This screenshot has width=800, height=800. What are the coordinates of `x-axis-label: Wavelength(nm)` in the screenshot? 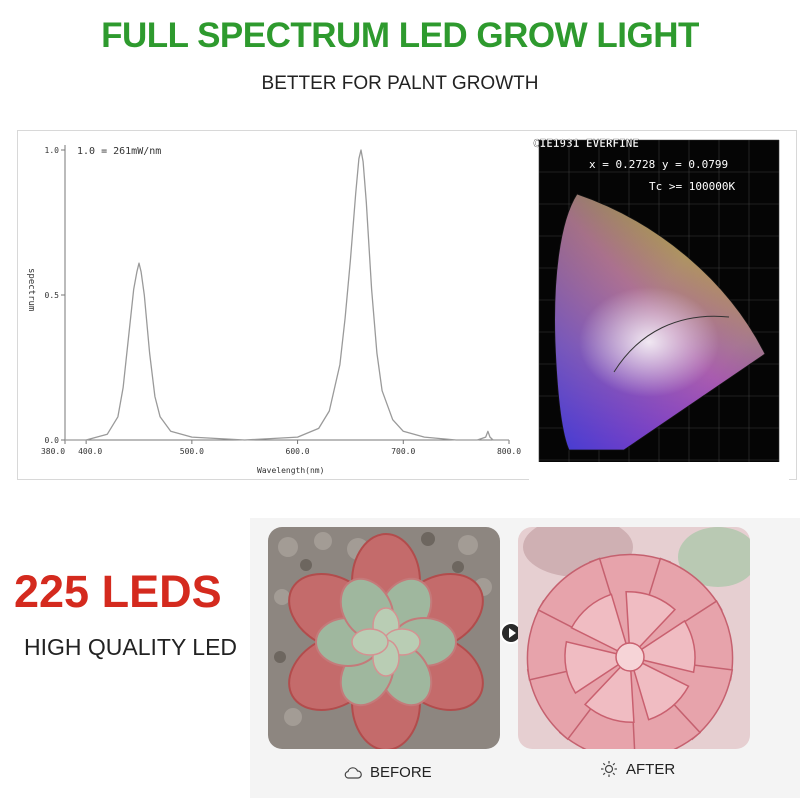 It's located at (290, 470).